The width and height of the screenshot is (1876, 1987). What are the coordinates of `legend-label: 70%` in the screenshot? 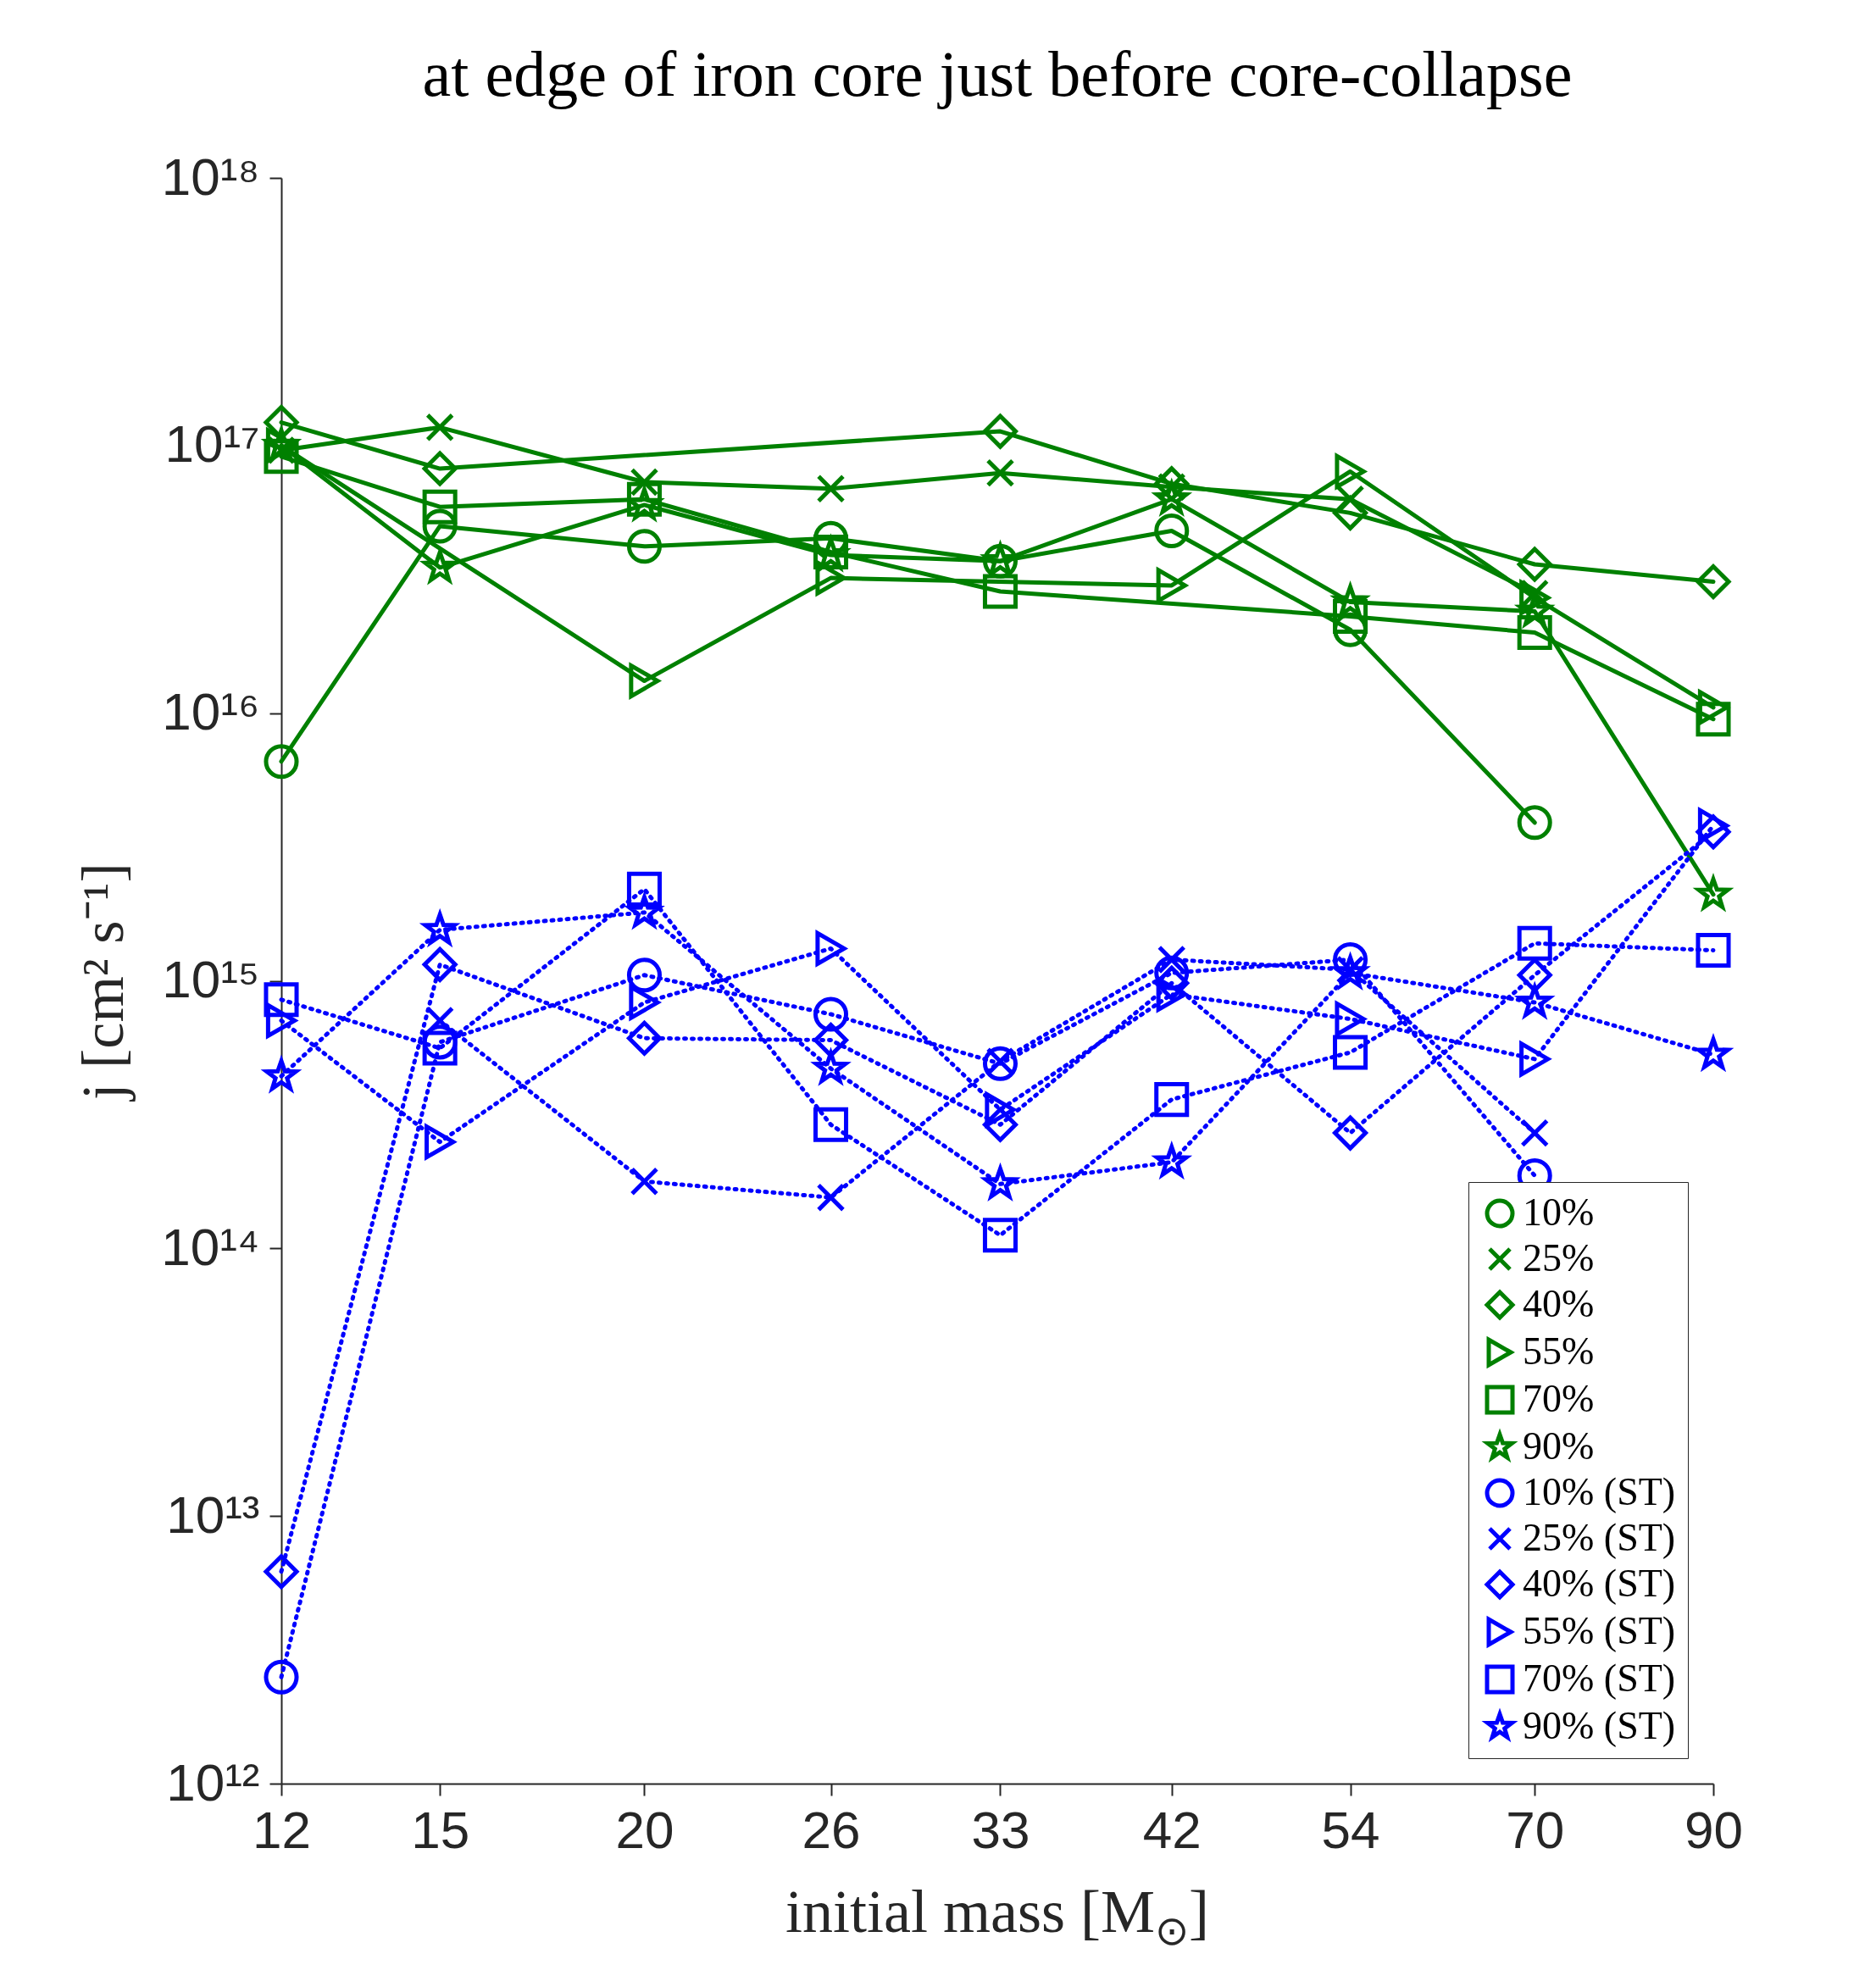 It's located at (1559, 1398).